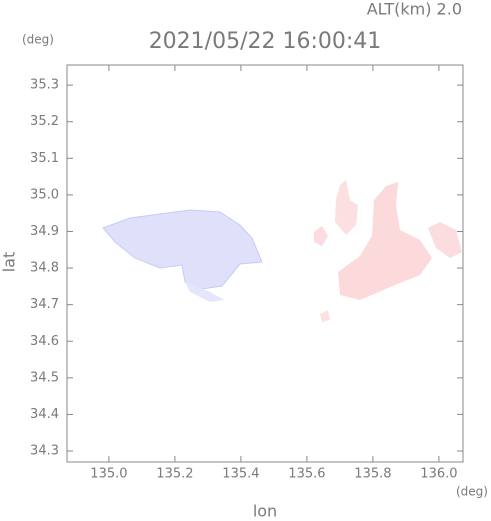 The height and width of the screenshot is (521, 491). What do you see at coordinates (44, 304) in the screenshot?
I see `y-tick-label: 34.7` at bounding box center [44, 304].